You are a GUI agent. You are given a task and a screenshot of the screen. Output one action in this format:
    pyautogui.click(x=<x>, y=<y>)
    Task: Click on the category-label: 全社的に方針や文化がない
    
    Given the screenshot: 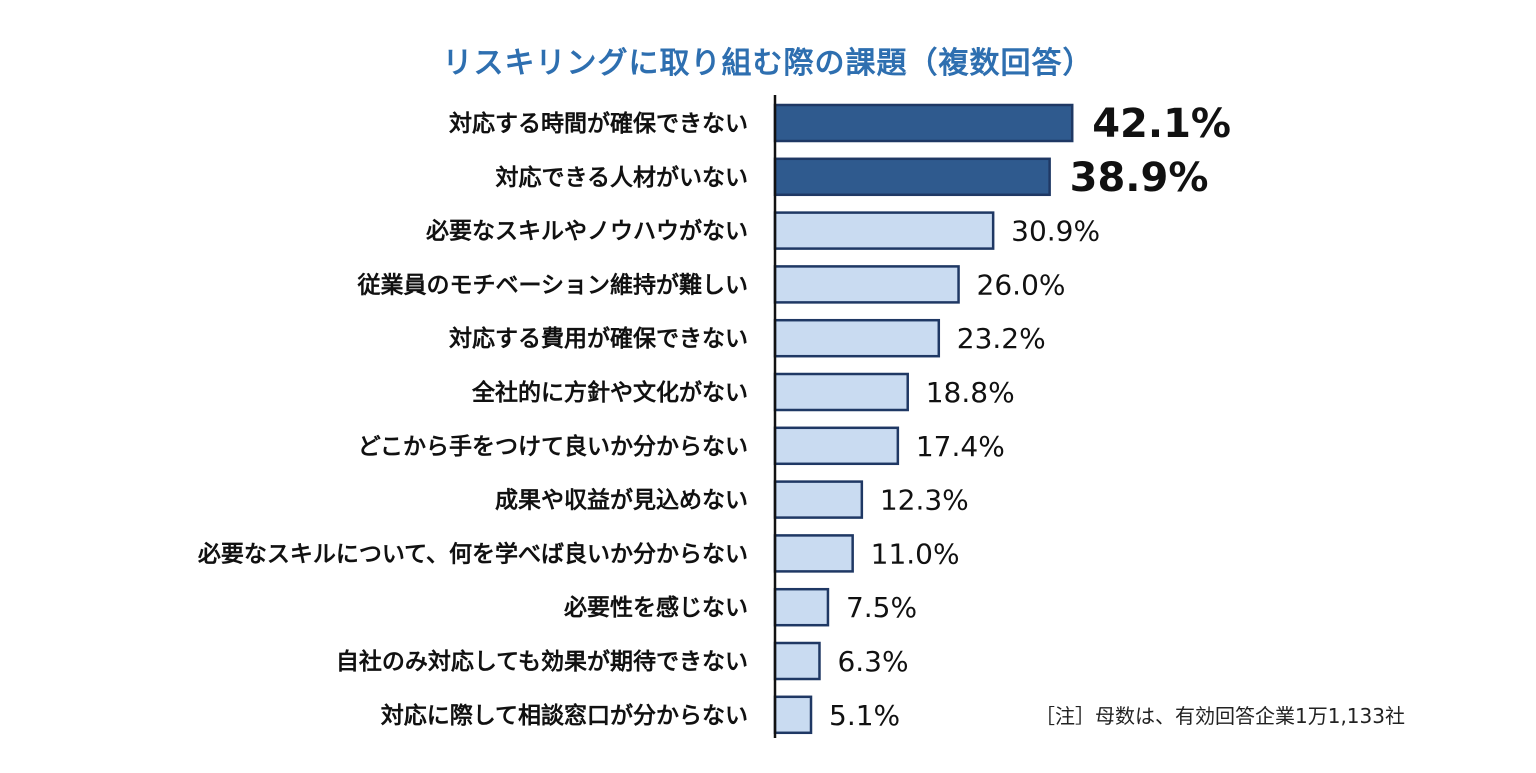 What is the action you would take?
    pyautogui.click(x=609, y=392)
    